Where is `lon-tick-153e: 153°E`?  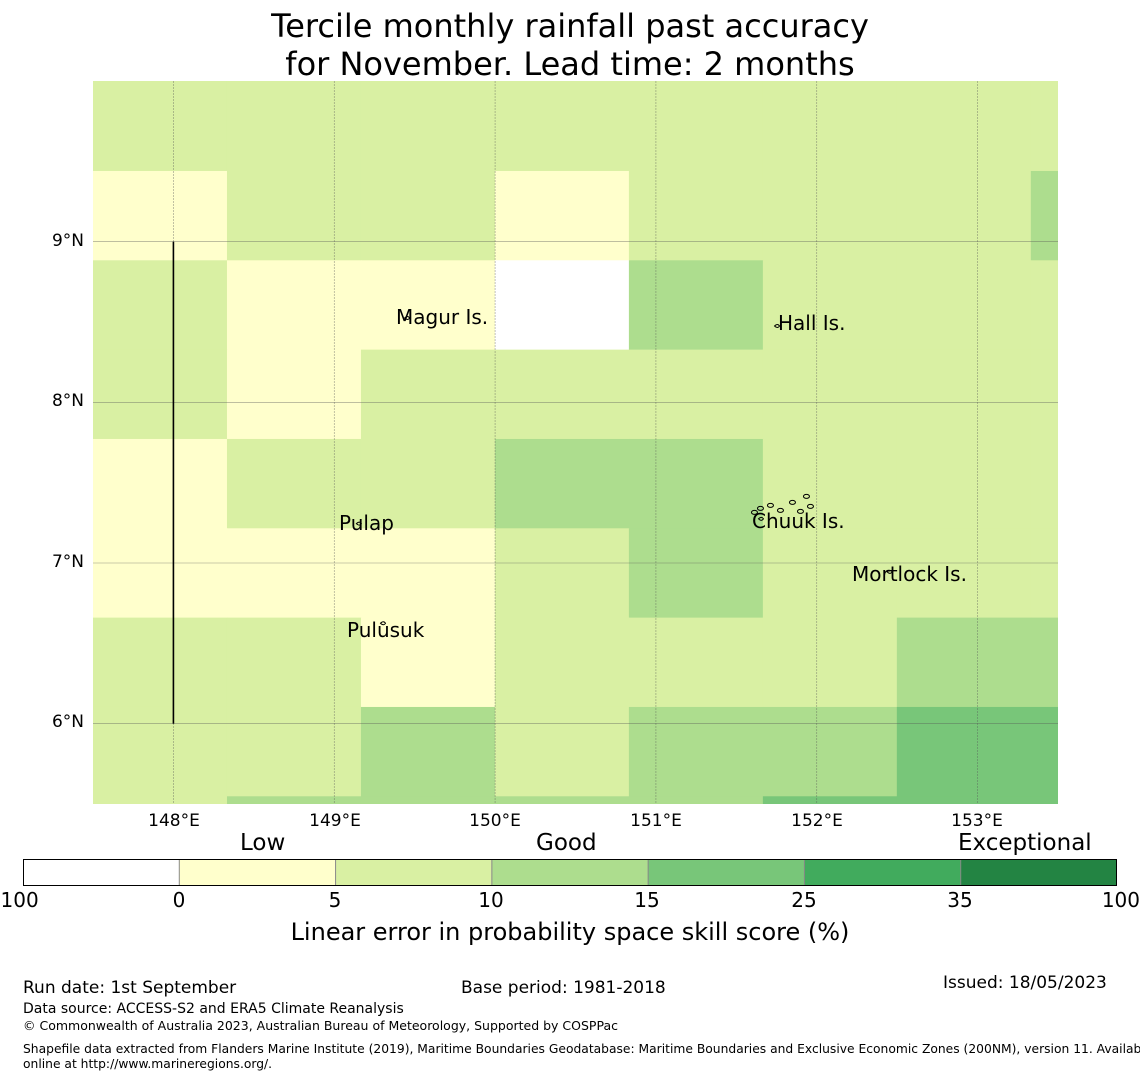 lon-tick-153e: 153°E is located at coordinates (977, 821).